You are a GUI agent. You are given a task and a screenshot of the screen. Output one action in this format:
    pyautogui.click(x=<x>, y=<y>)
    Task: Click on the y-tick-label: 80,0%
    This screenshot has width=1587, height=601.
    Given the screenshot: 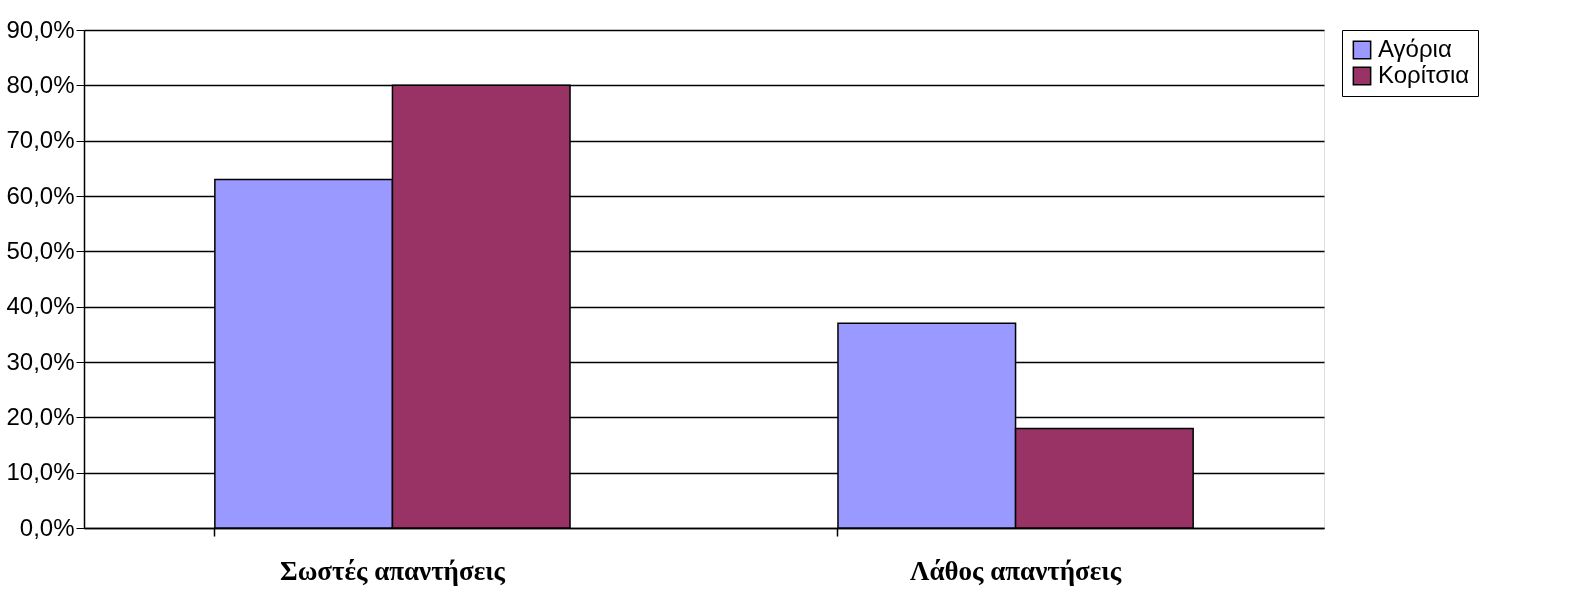 What is the action you would take?
    pyautogui.click(x=40, y=84)
    